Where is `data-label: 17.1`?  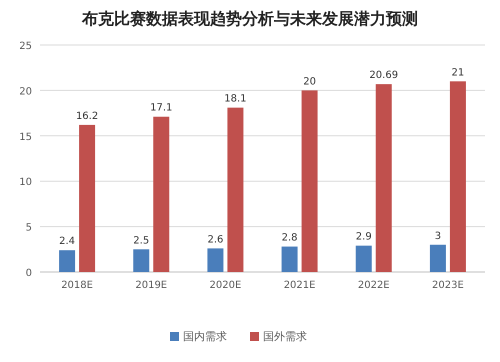 data-label: 17.1 is located at coordinates (161, 108).